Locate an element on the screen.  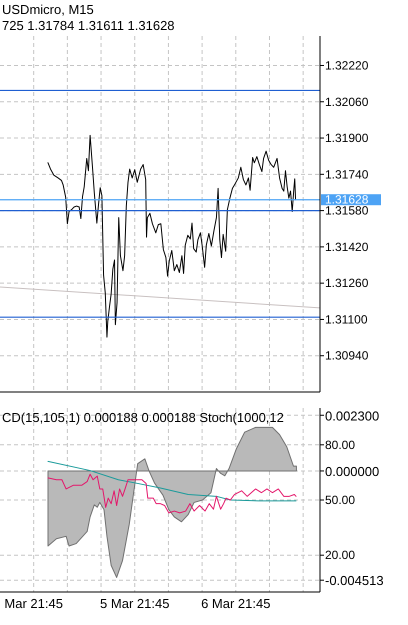
x-tick-label: Mar 21:45 is located at coordinates (33, 603).